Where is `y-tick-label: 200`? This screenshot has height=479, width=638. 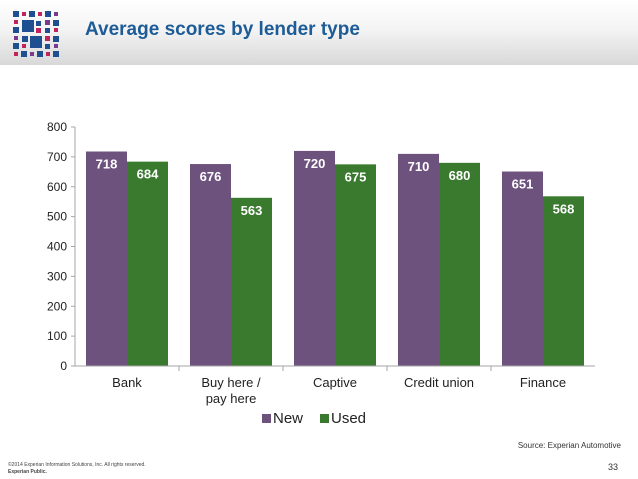
y-tick-label: 200 is located at coordinates (57, 306).